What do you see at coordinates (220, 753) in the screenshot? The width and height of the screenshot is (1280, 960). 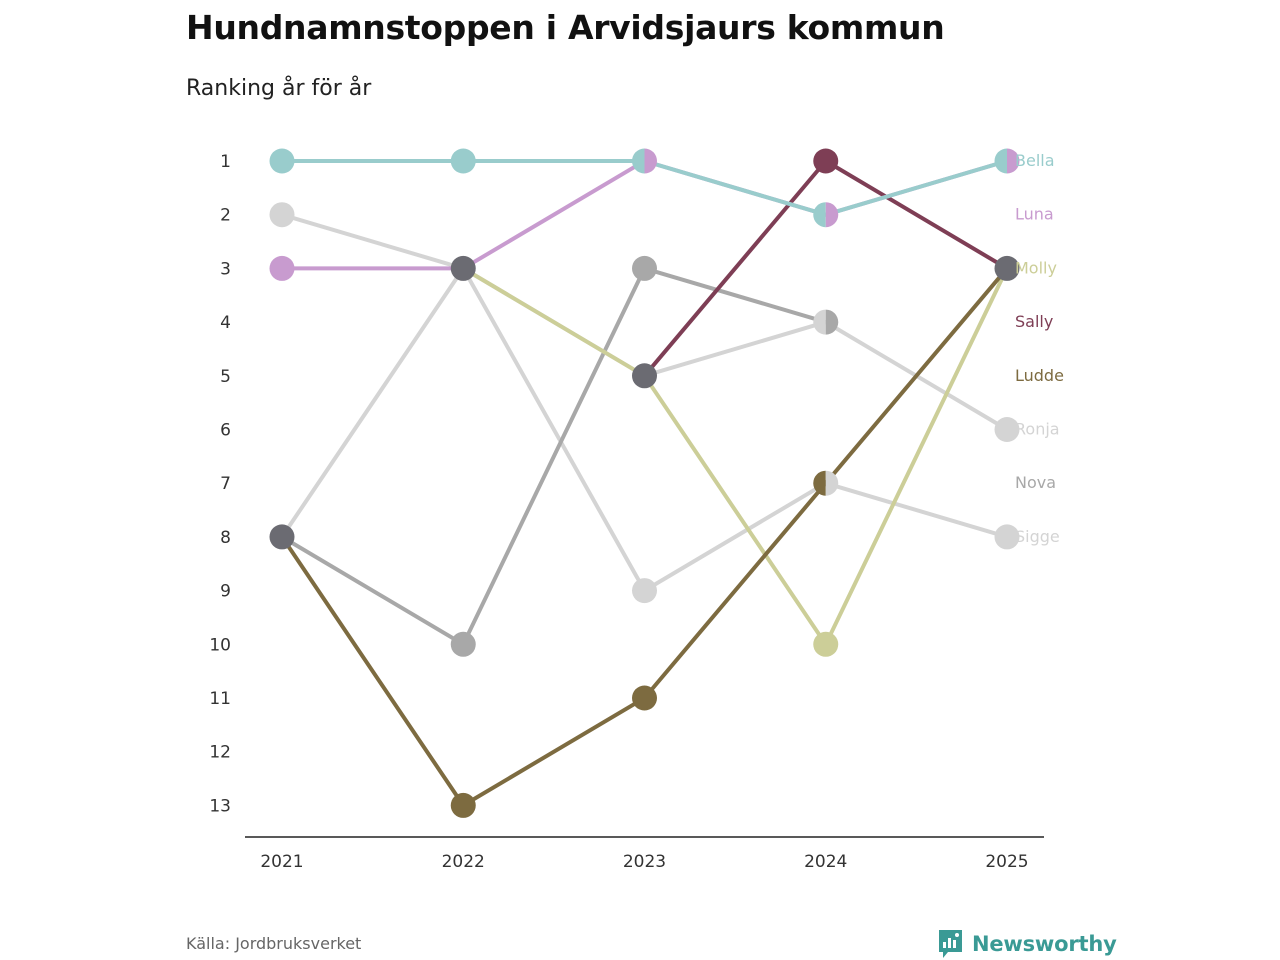 I see `y-tick-label: 12` at bounding box center [220, 753].